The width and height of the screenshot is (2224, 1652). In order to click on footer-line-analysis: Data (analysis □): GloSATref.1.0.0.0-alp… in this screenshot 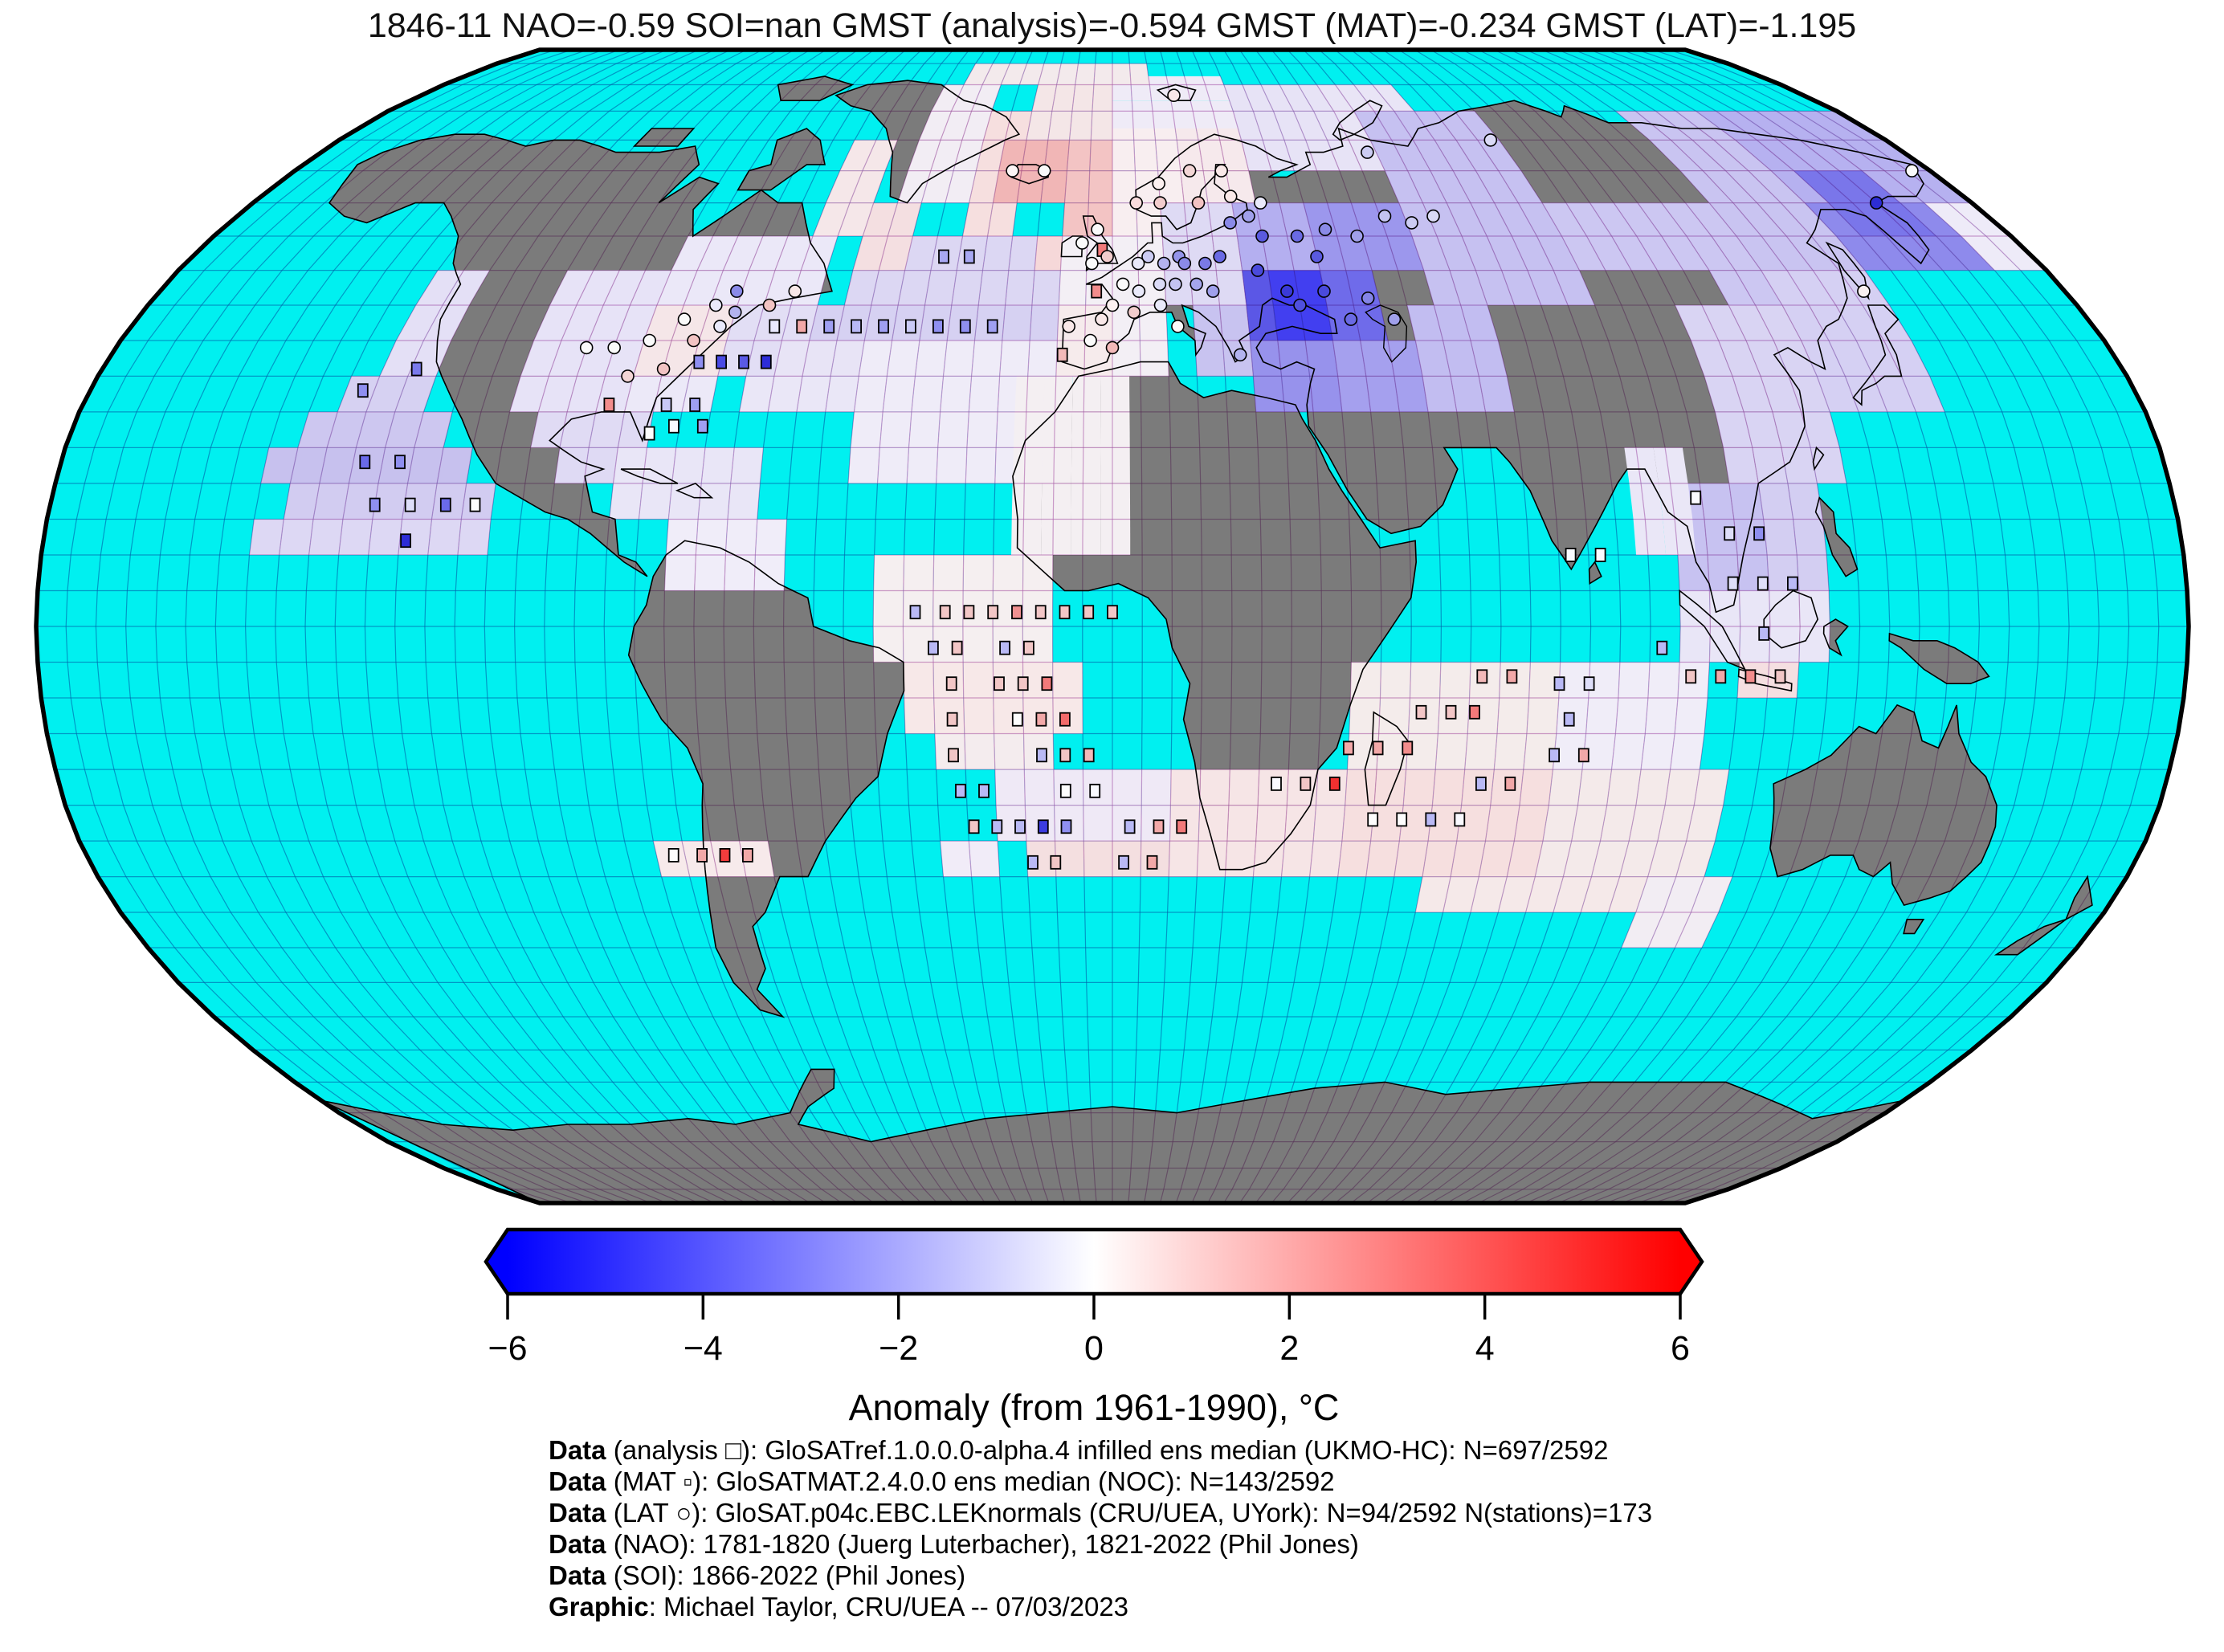, I will do `click(1100, 1450)`.